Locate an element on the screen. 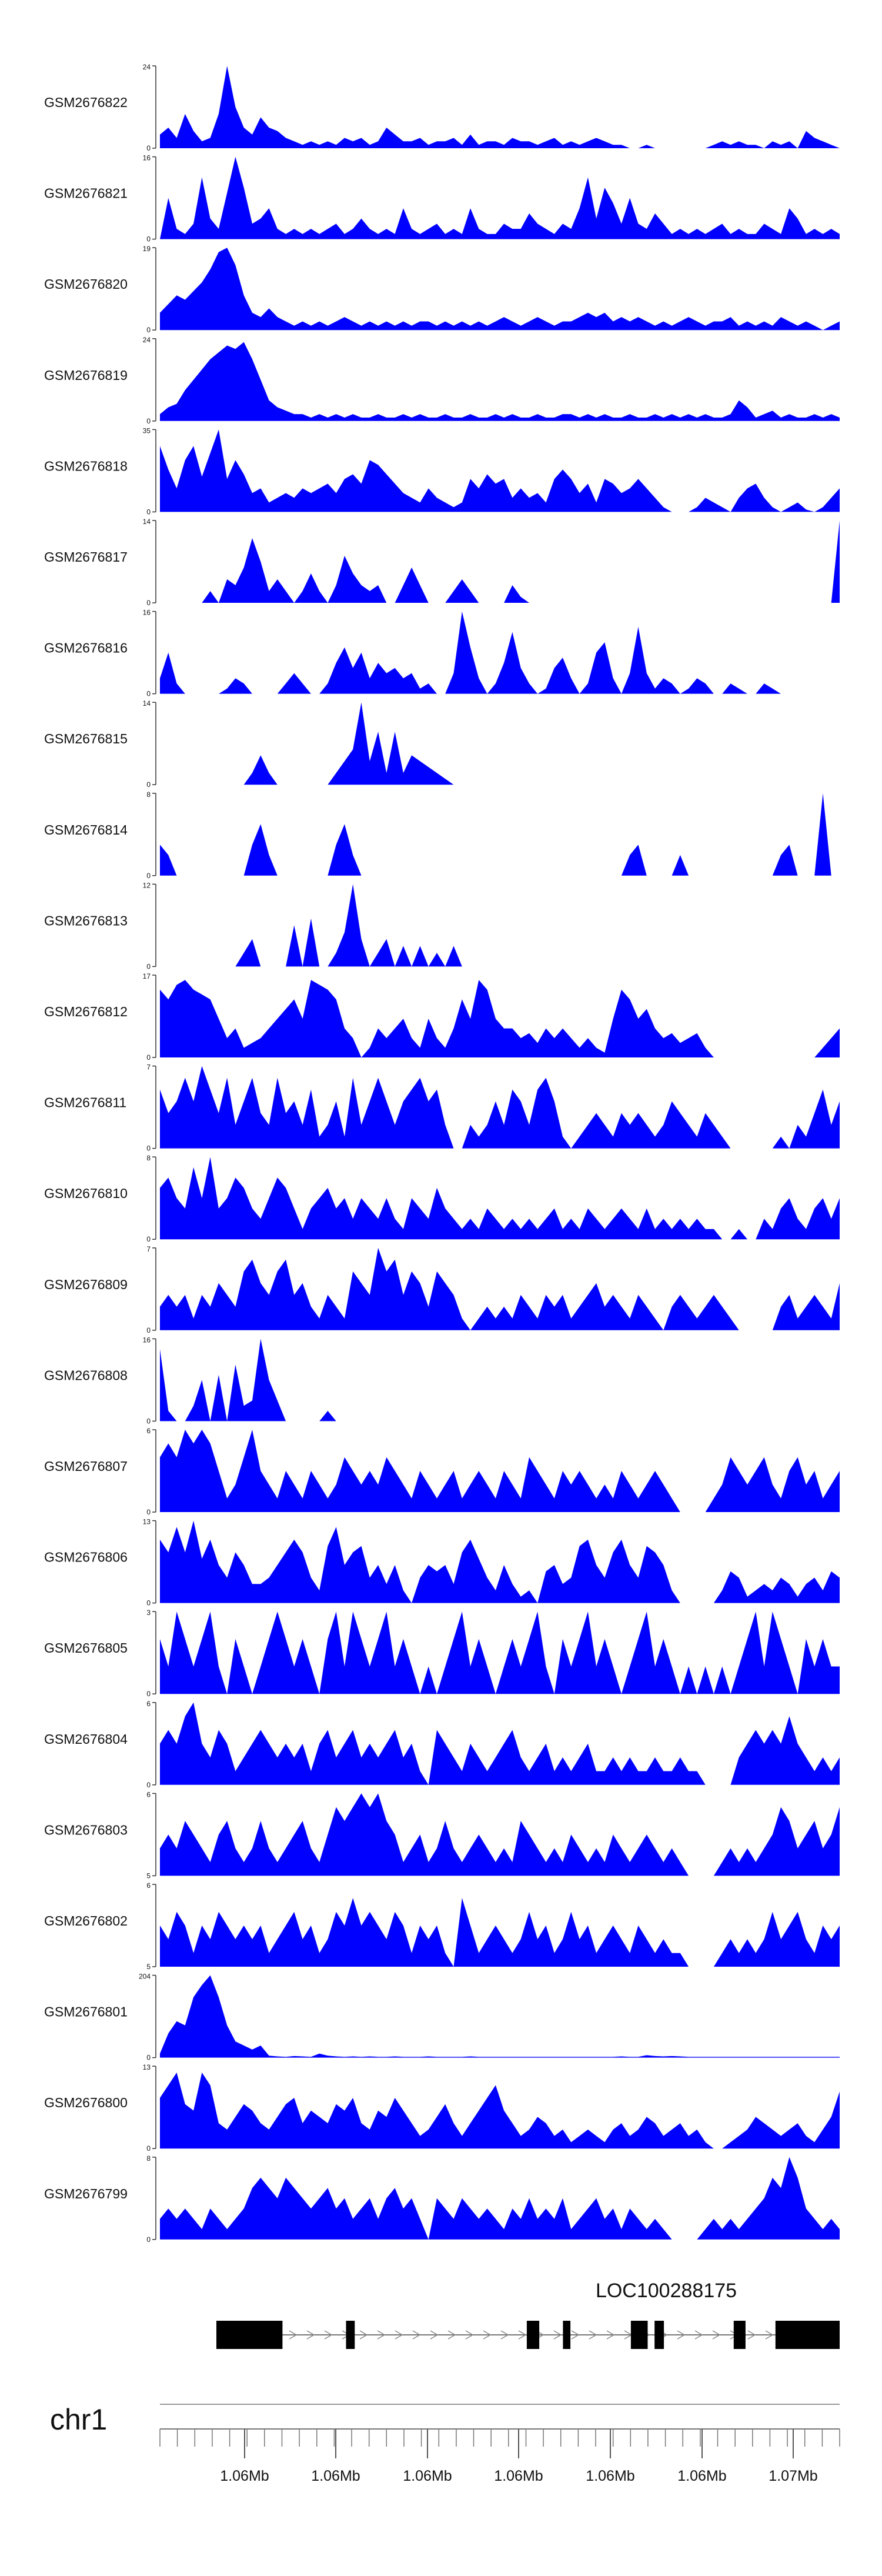  track-label: GSM2676818 is located at coordinates (86, 465).